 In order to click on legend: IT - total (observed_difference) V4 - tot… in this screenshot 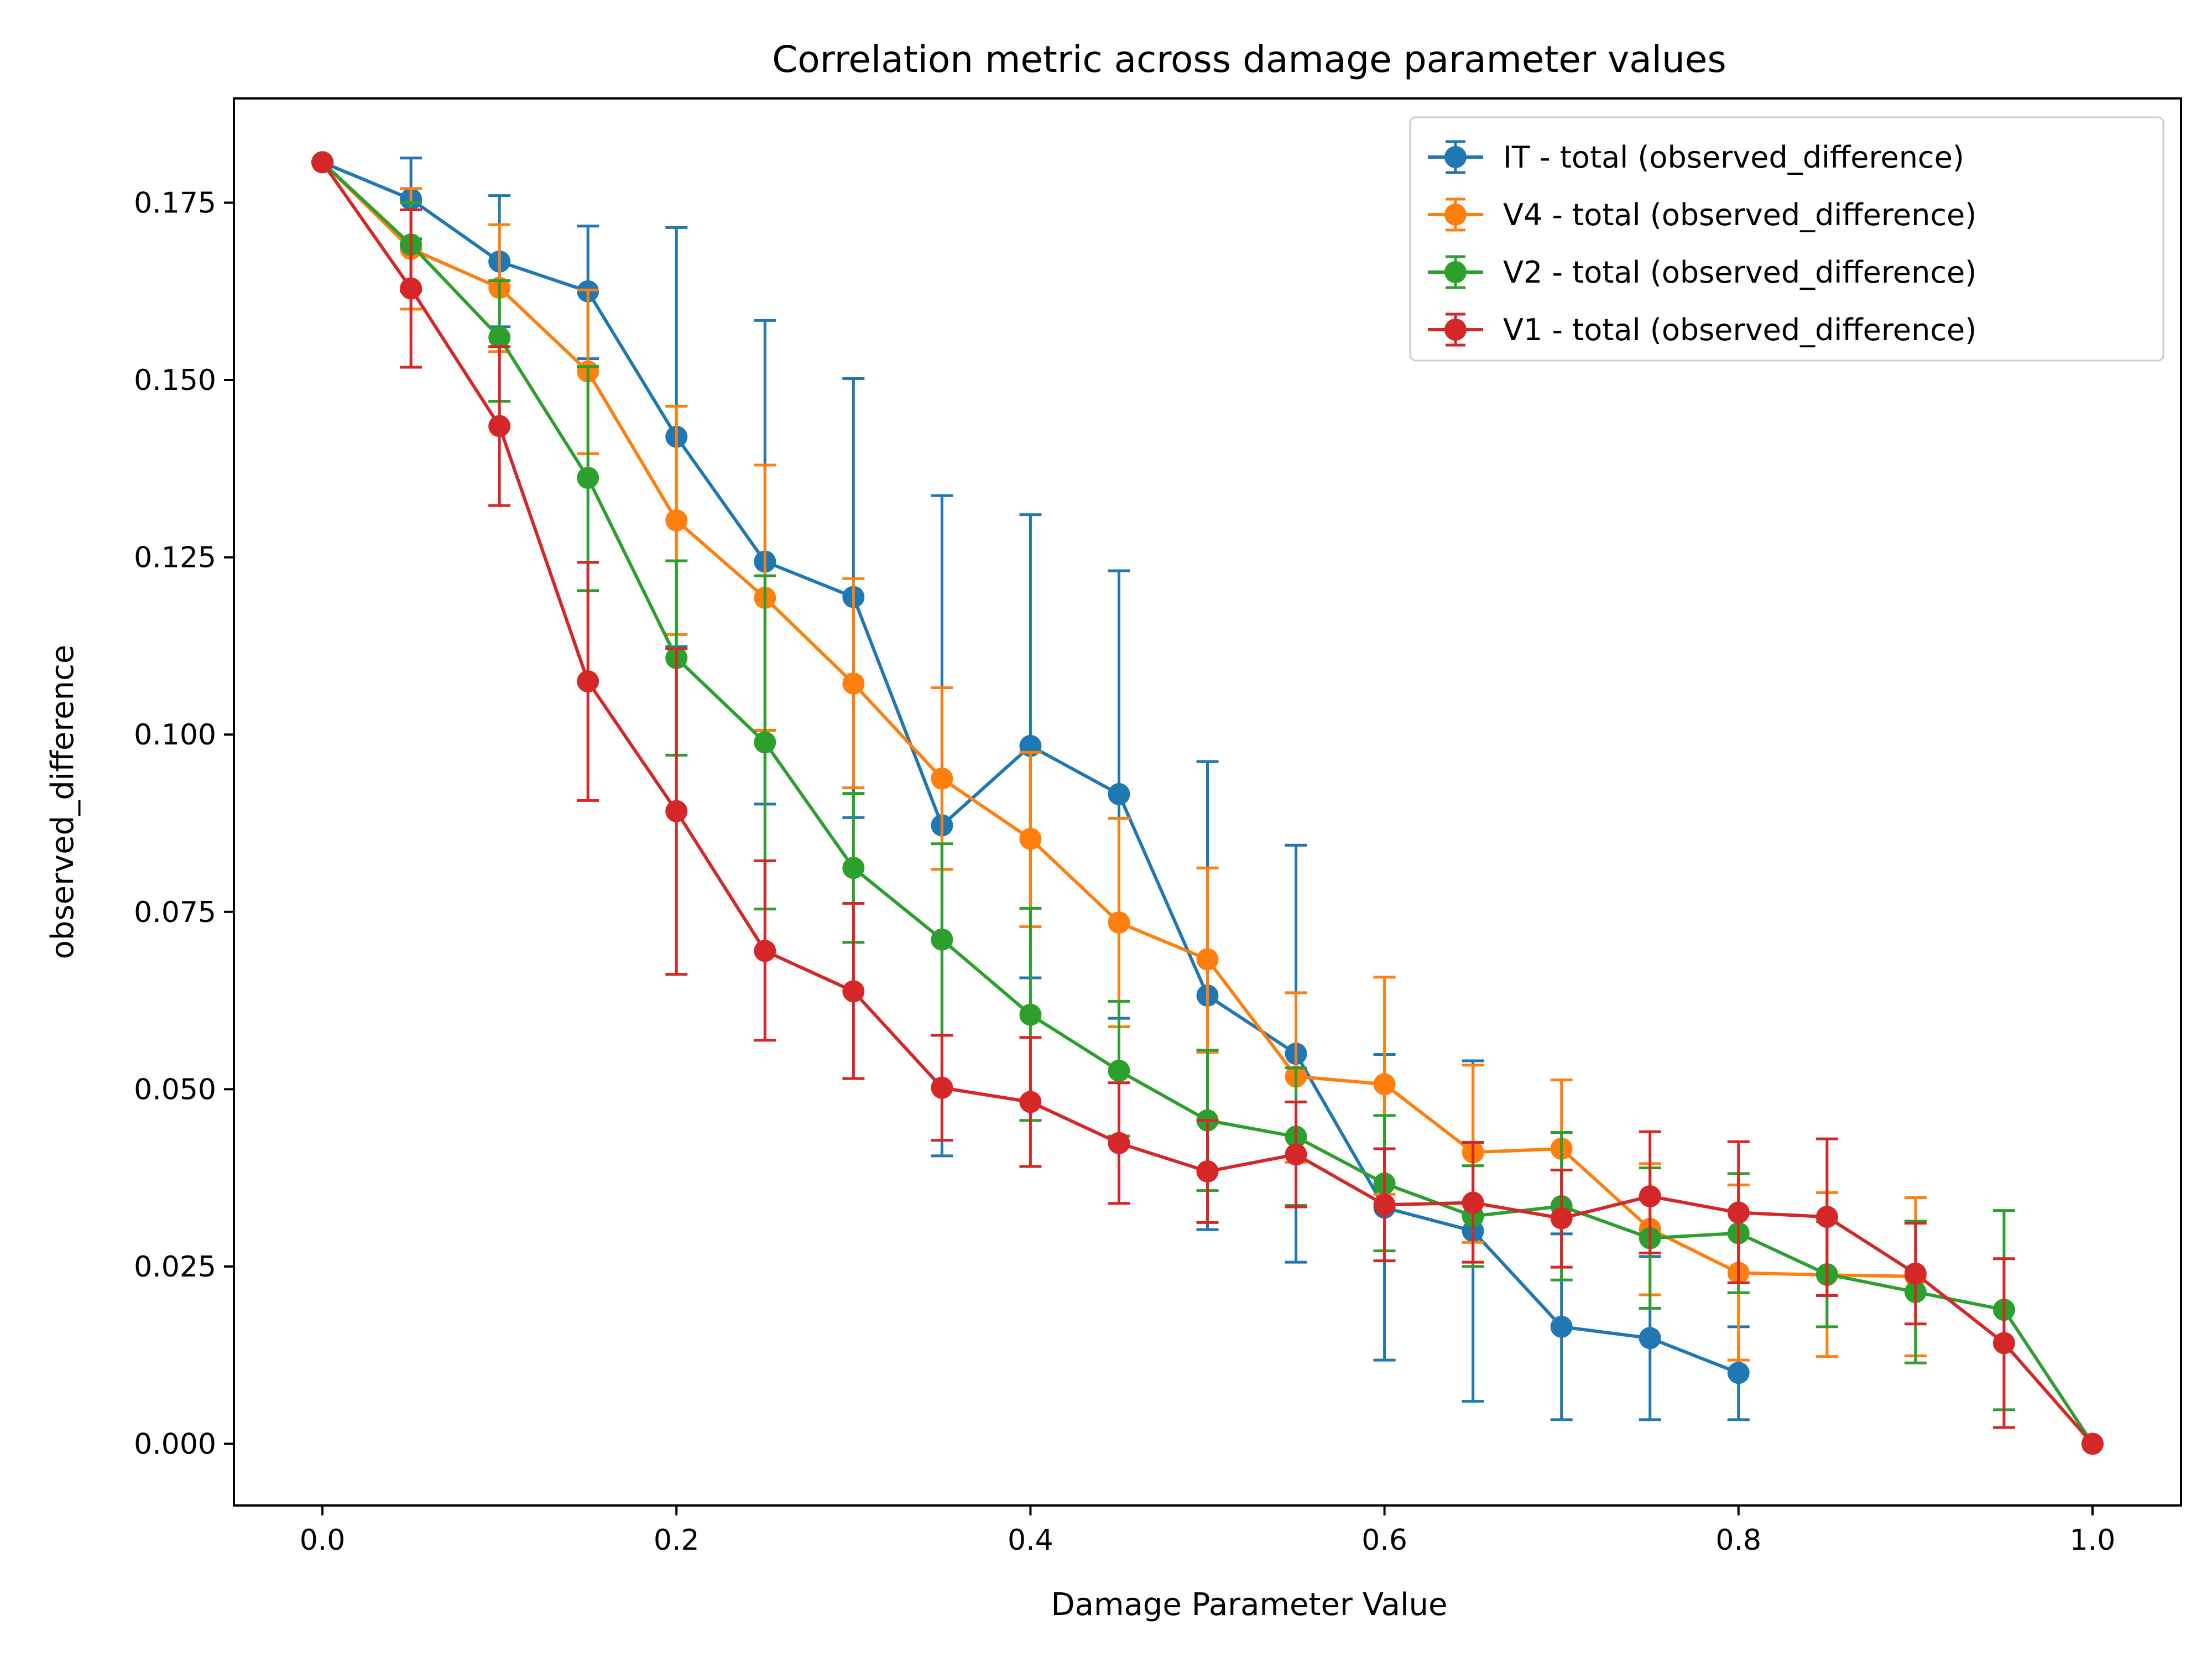, I will do `click(1786, 239)`.